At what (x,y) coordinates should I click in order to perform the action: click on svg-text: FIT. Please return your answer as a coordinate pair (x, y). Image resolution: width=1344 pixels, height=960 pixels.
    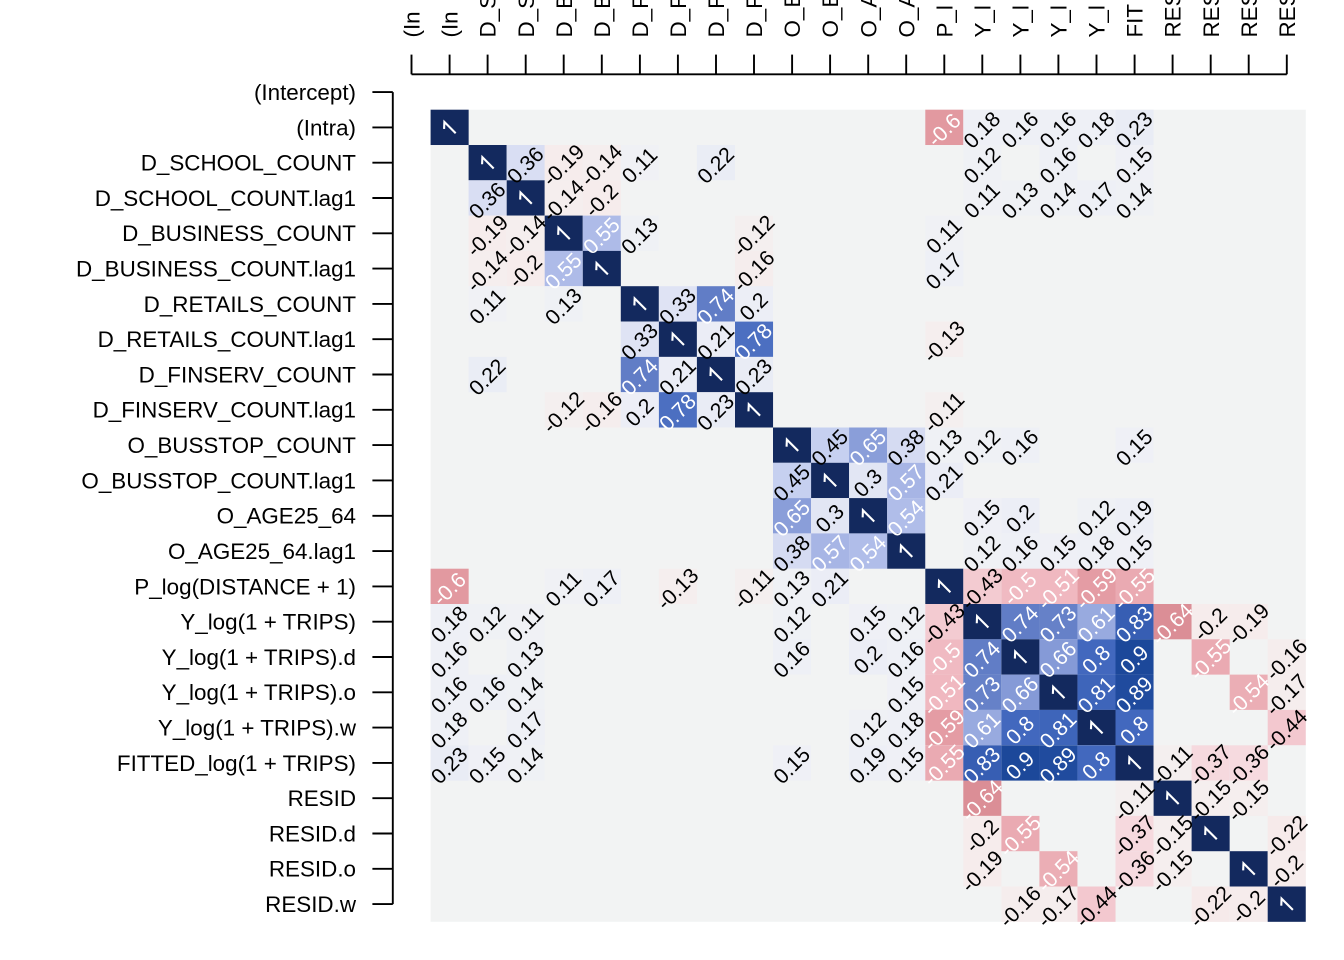
    Looking at the image, I should click on (1135, 21).